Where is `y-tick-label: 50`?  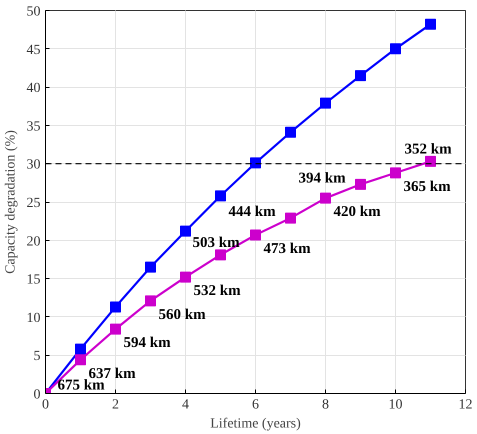
y-tick-label: 50 is located at coordinates (33, 12).